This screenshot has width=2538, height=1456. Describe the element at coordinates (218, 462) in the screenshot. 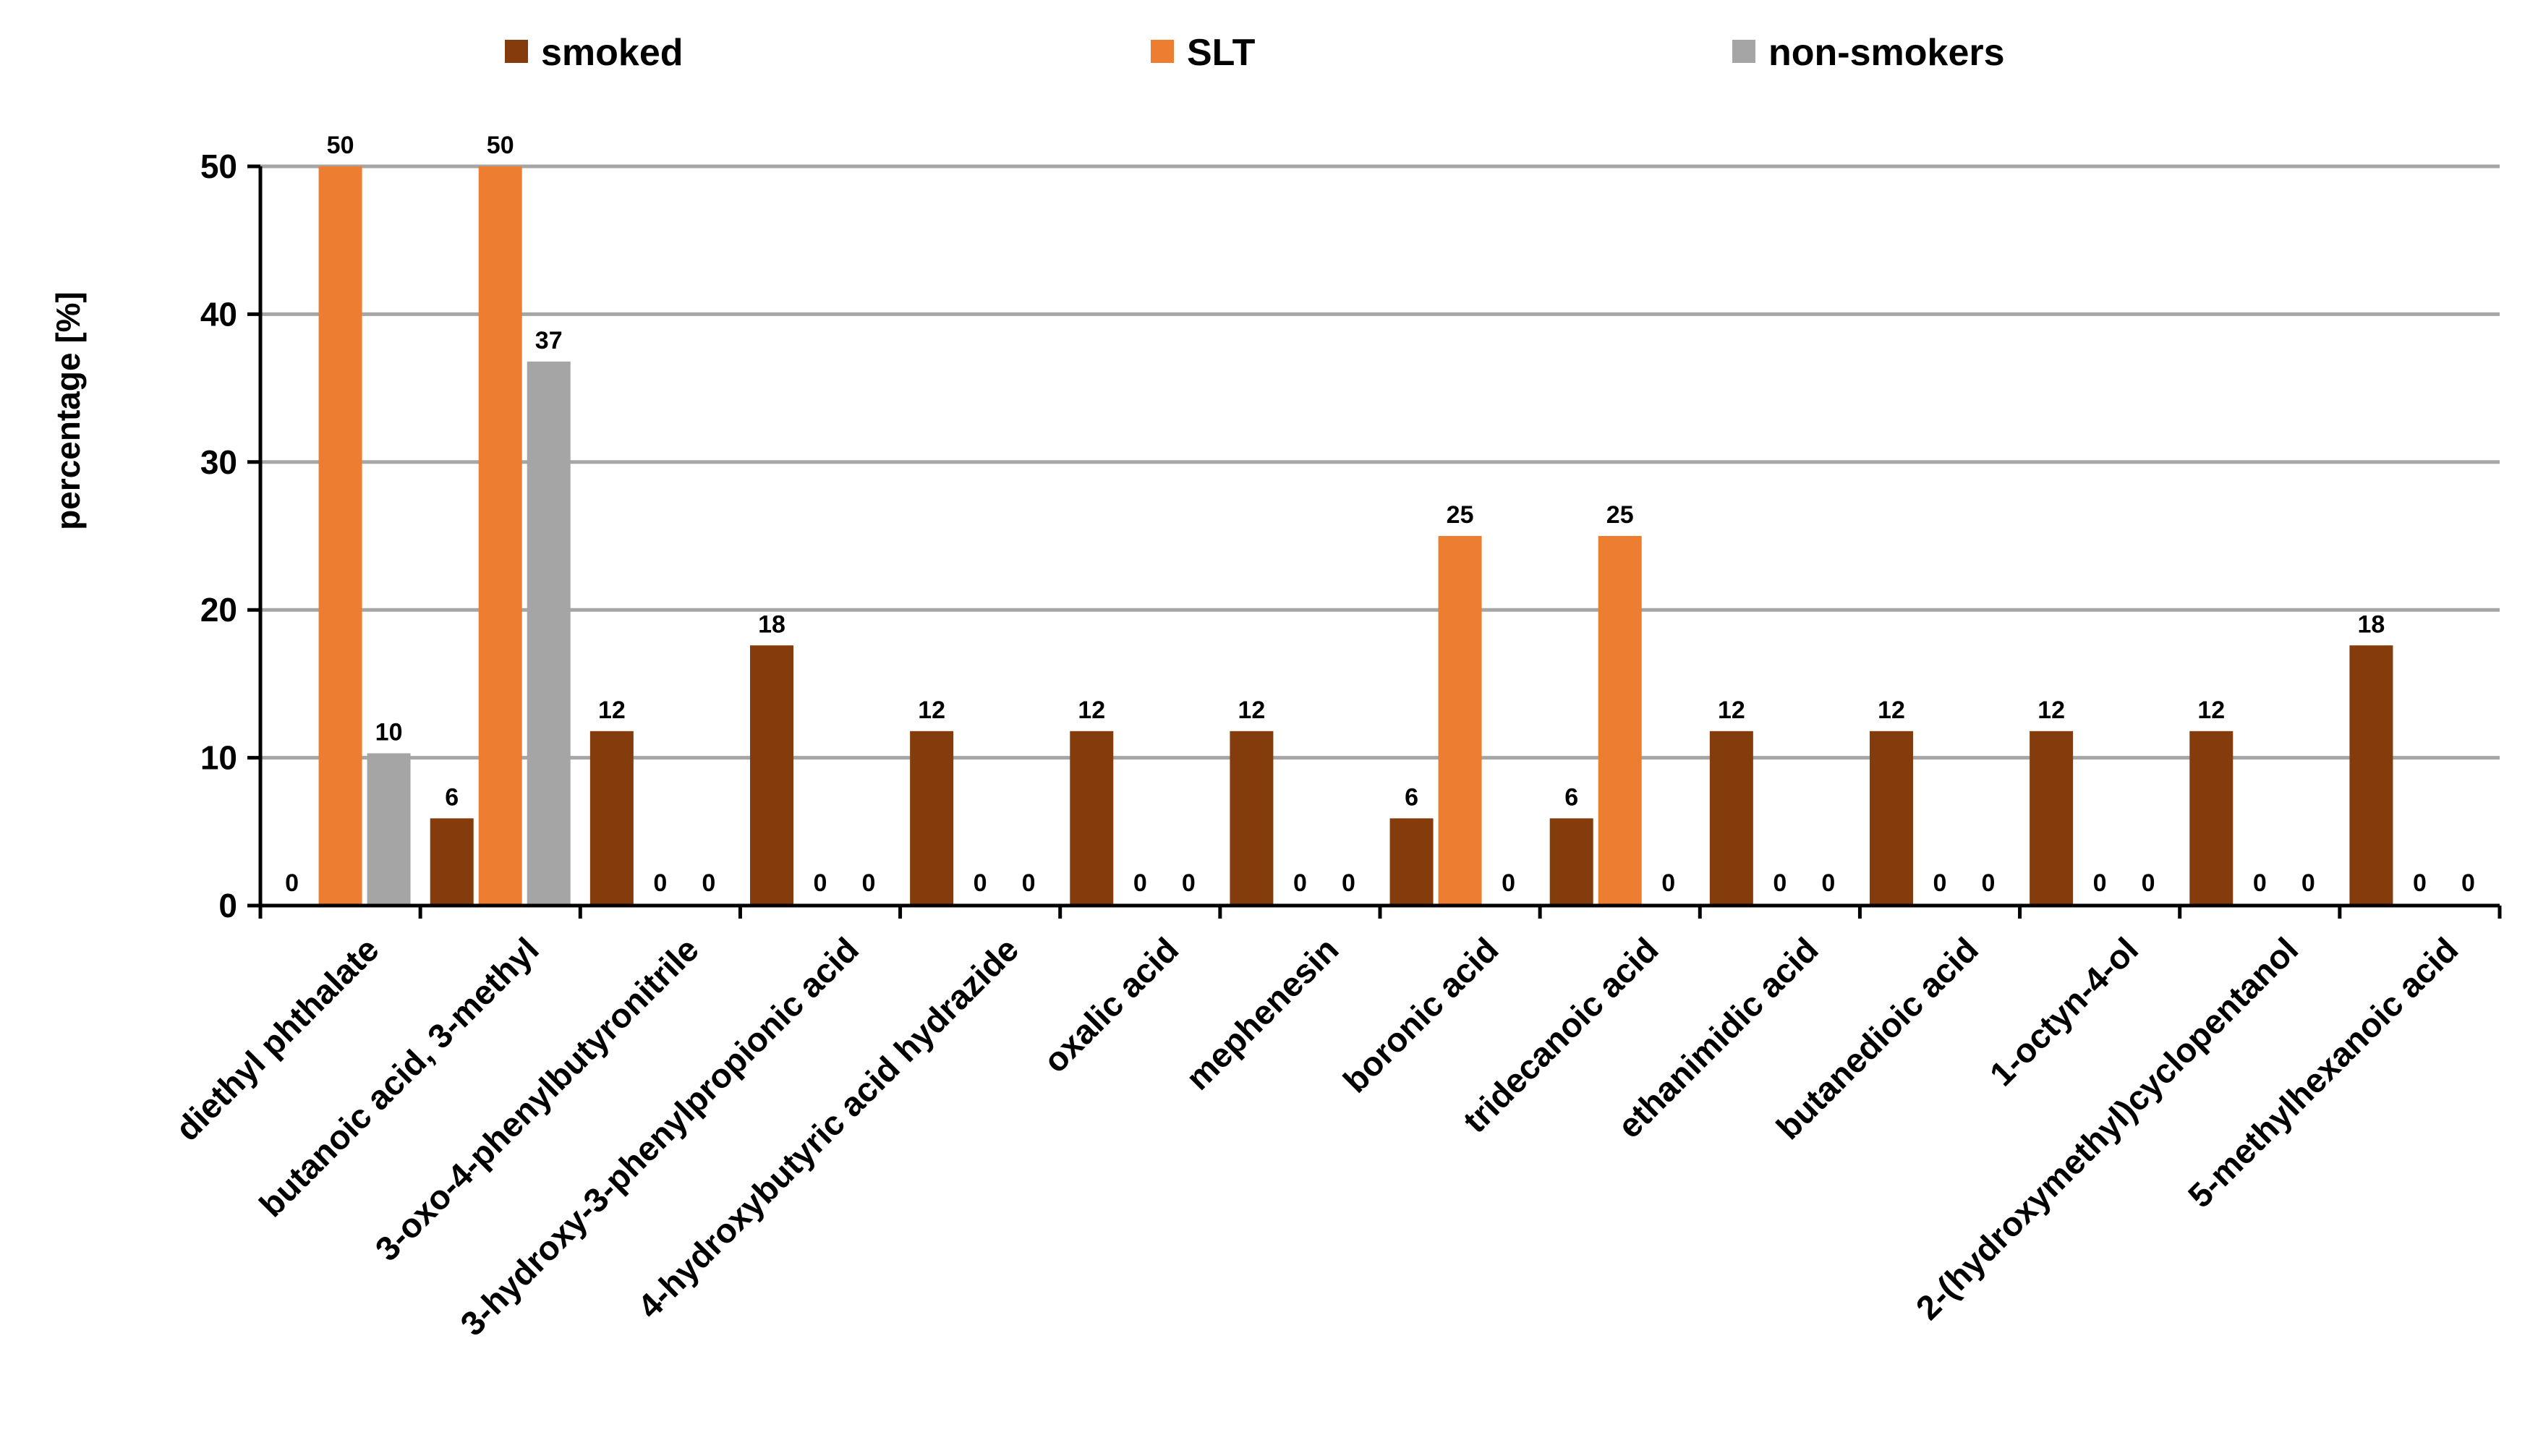

I see `y-tick-label: 30` at that location.